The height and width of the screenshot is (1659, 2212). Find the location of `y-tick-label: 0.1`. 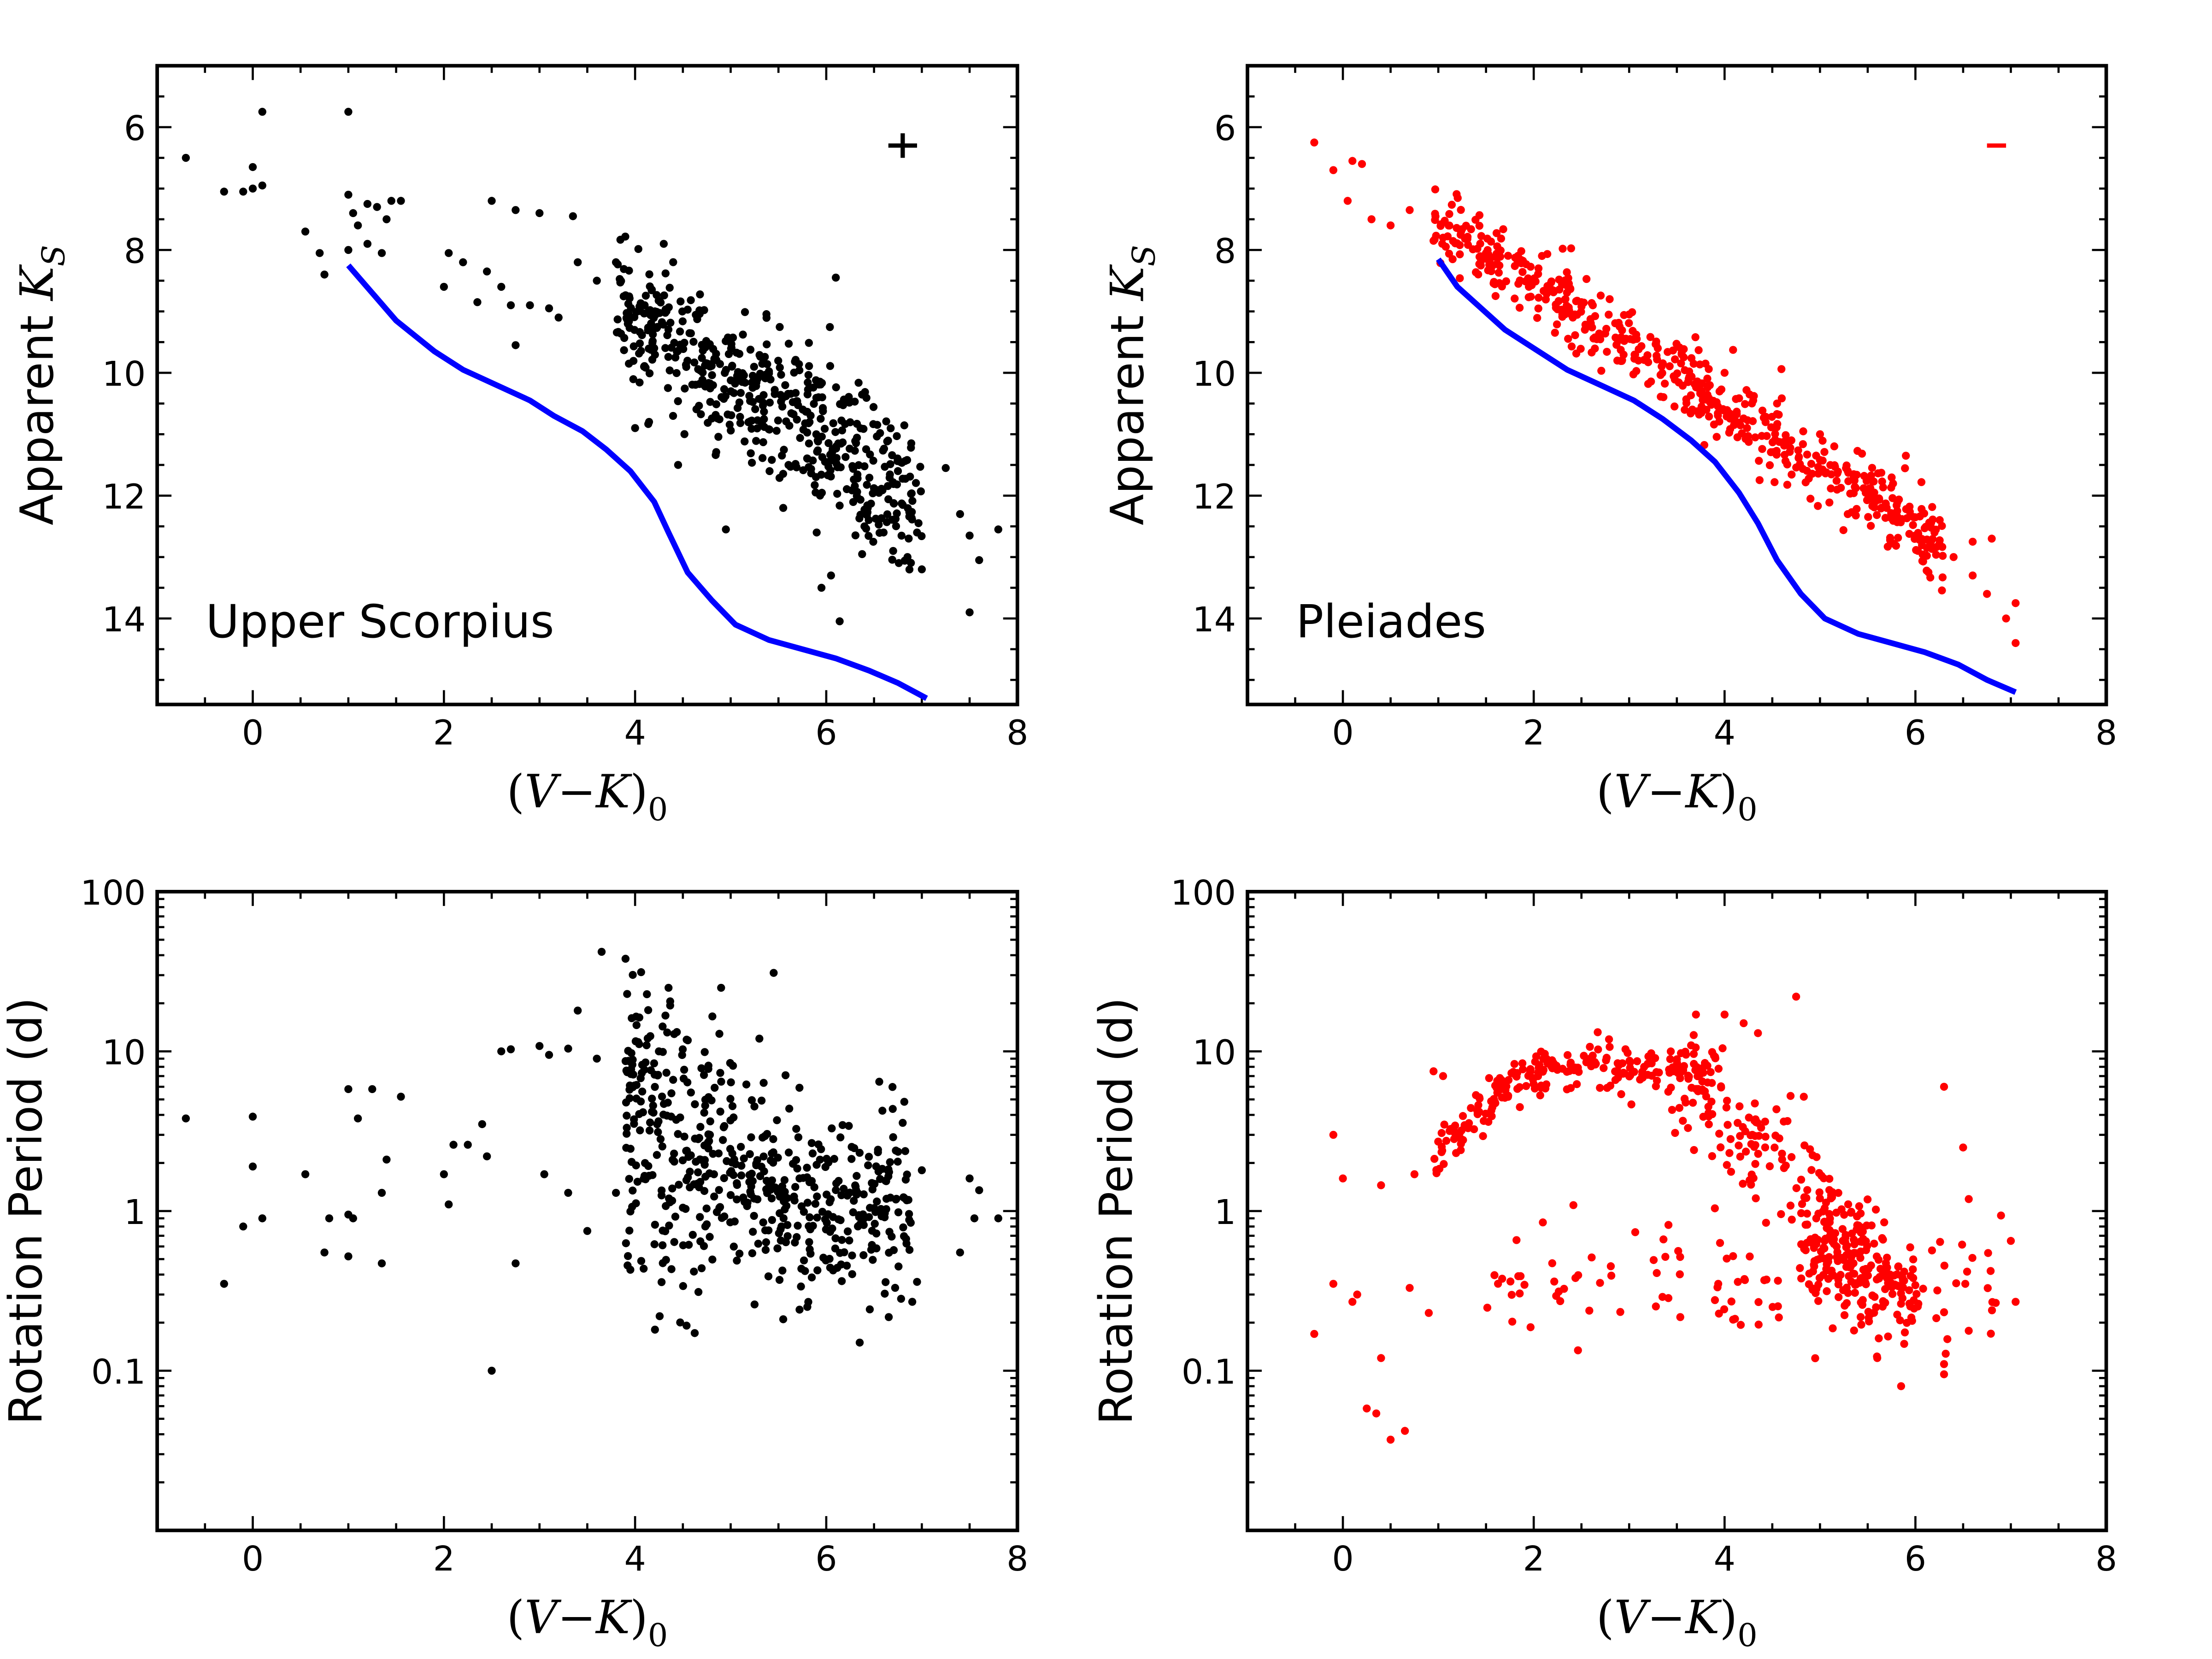

y-tick-label: 0.1 is located at coordinates (1209, 1372).